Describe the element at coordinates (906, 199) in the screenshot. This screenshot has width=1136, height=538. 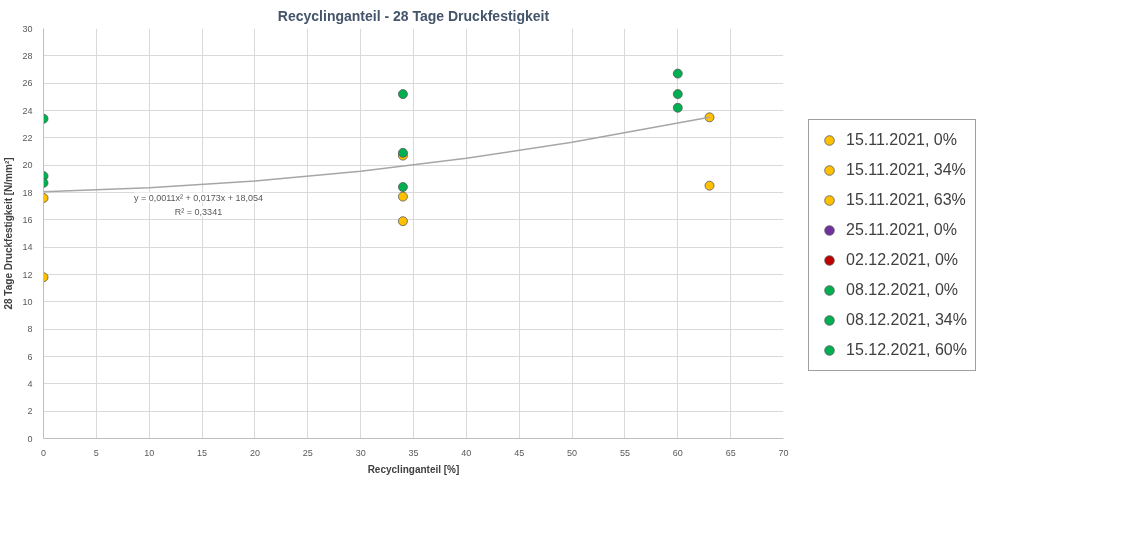
I see `legend-label: 15.11.2021, 63%` at that location.